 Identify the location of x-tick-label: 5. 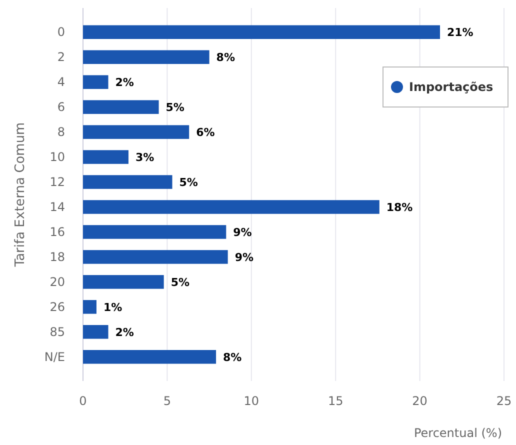
(167, 401).